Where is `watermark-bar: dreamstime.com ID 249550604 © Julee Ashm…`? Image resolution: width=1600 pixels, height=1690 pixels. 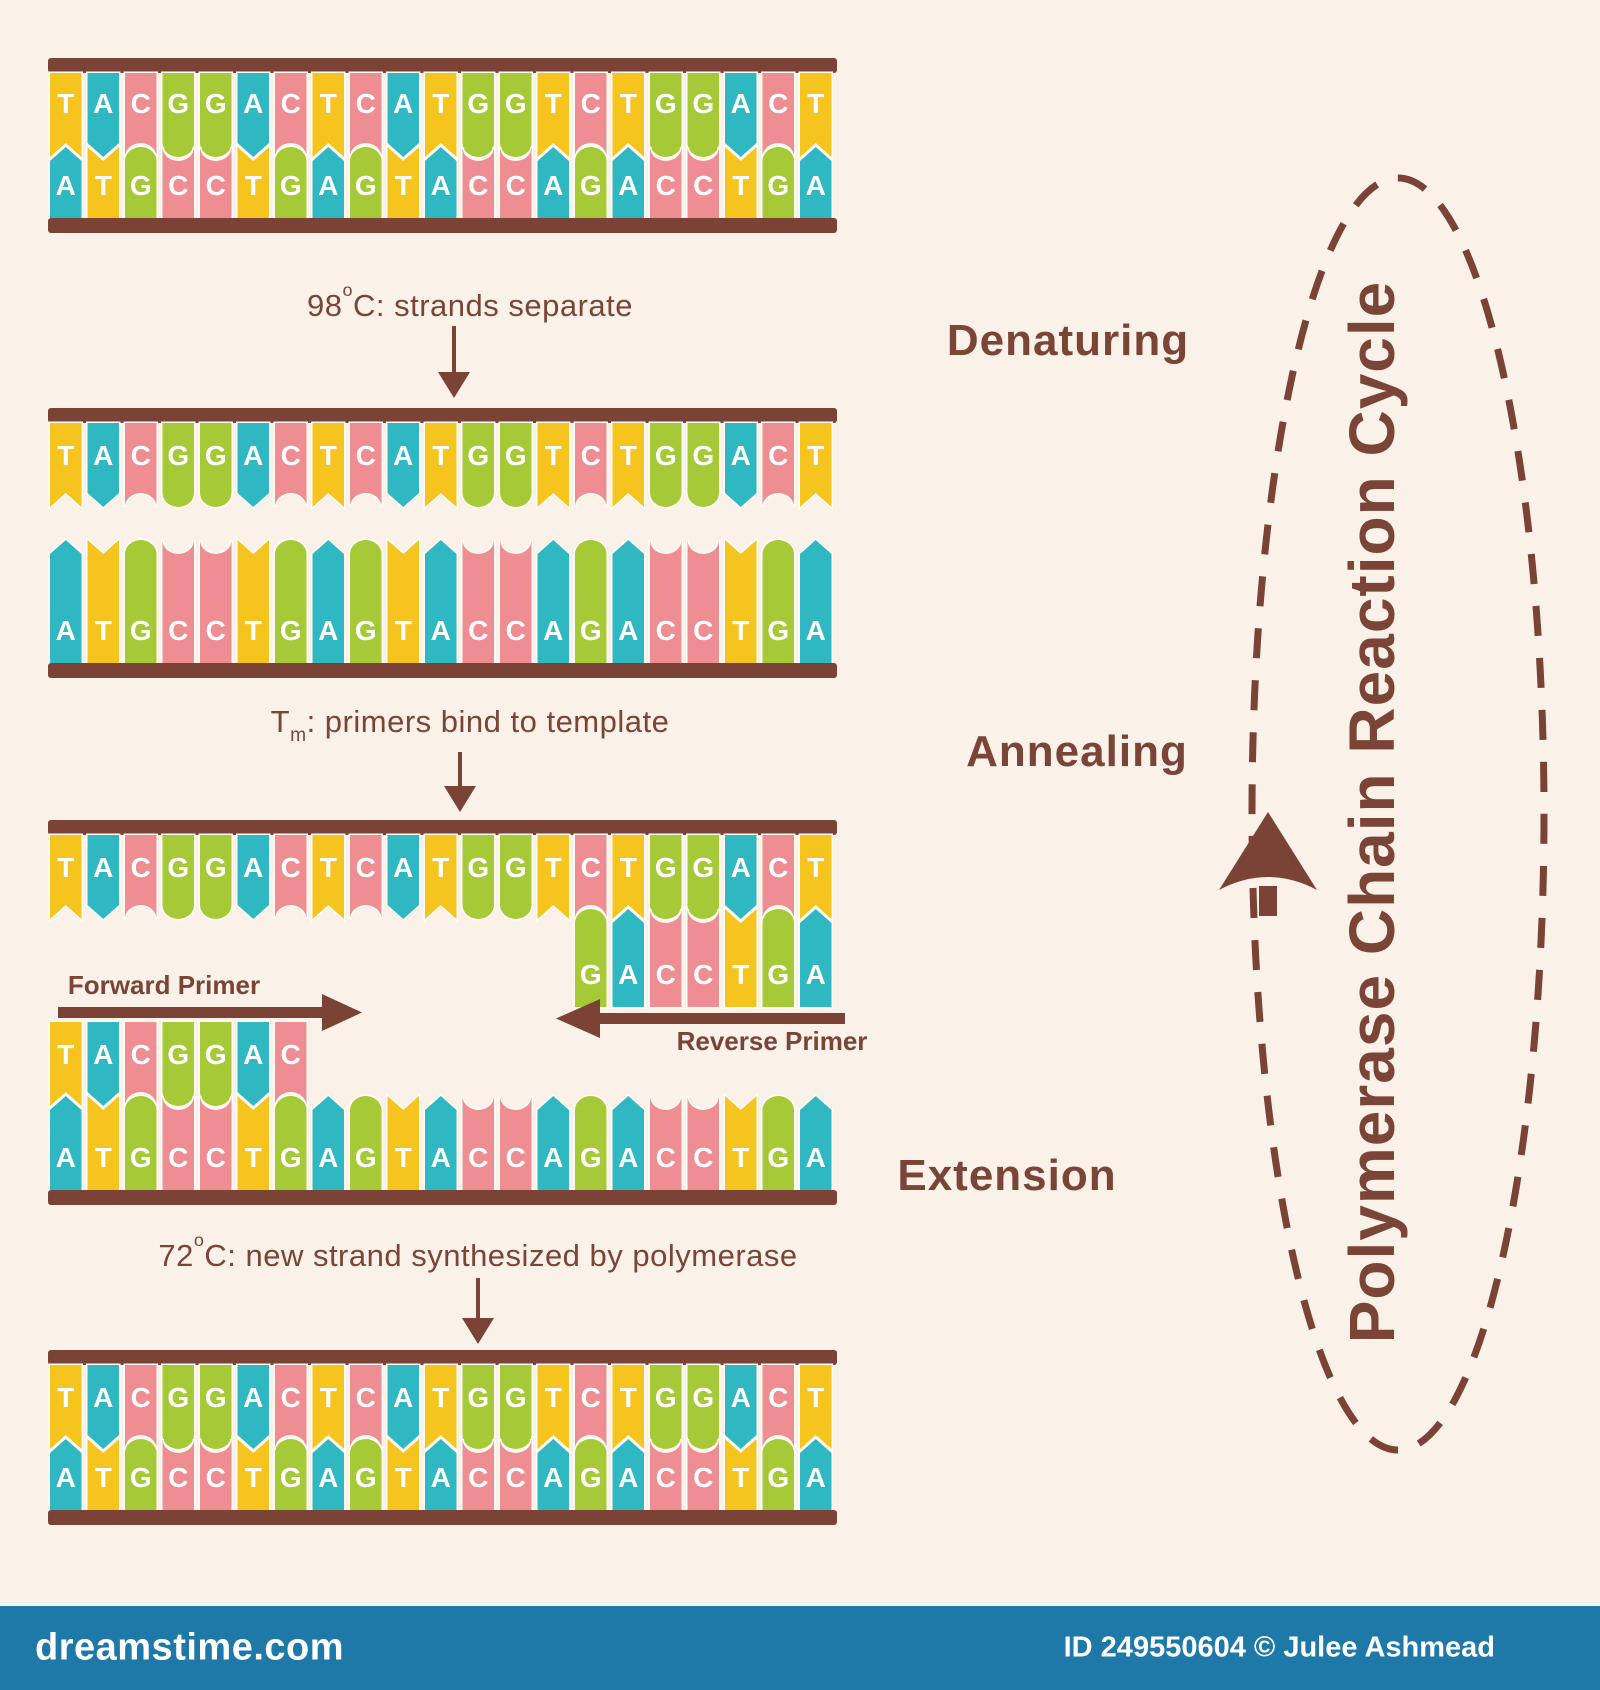
watermark-bar: dreamstime.com ID 249550604 © Julee Ashm… is located at coordinates (800, 1648).